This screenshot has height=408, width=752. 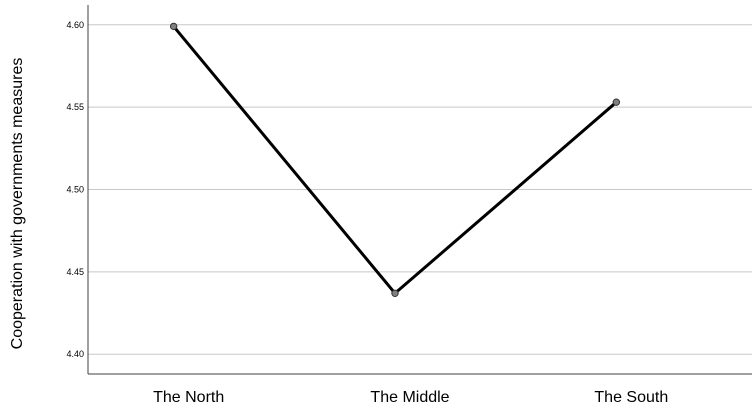 What do you see at coordinates (75, 272) in the screenshot?
I see `y-tick-label-1: 4.45` at bounding box center [75, 272].